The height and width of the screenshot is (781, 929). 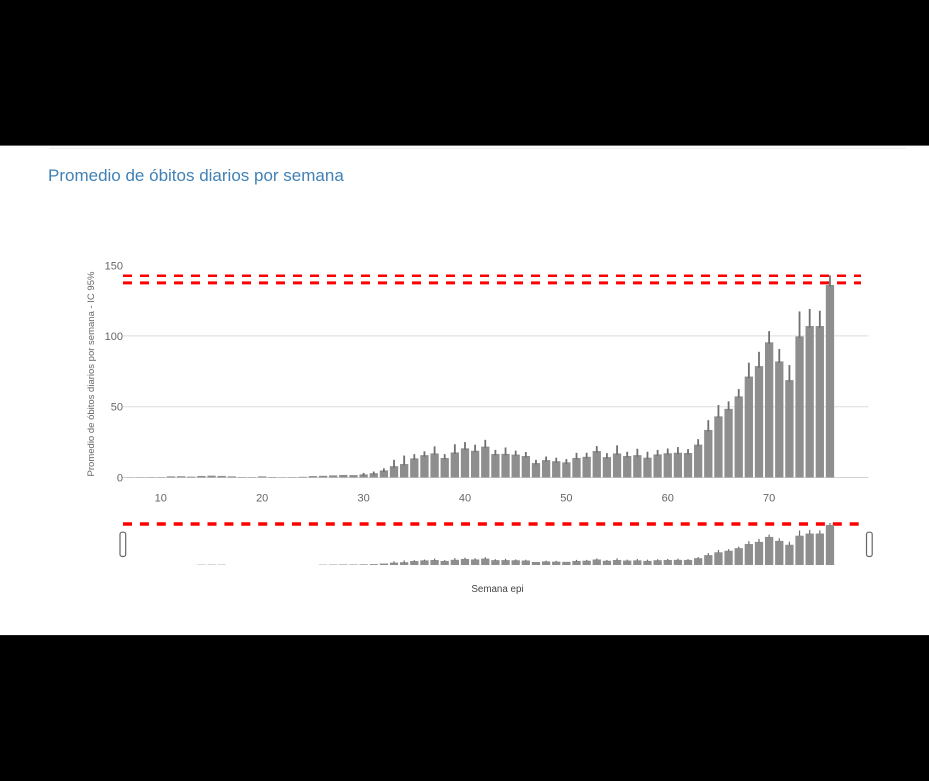 I want to click on svg-text:Promedio de óbitos diarios por: Promedio de óbitos diarios por semana, so click(x=196, y=175).